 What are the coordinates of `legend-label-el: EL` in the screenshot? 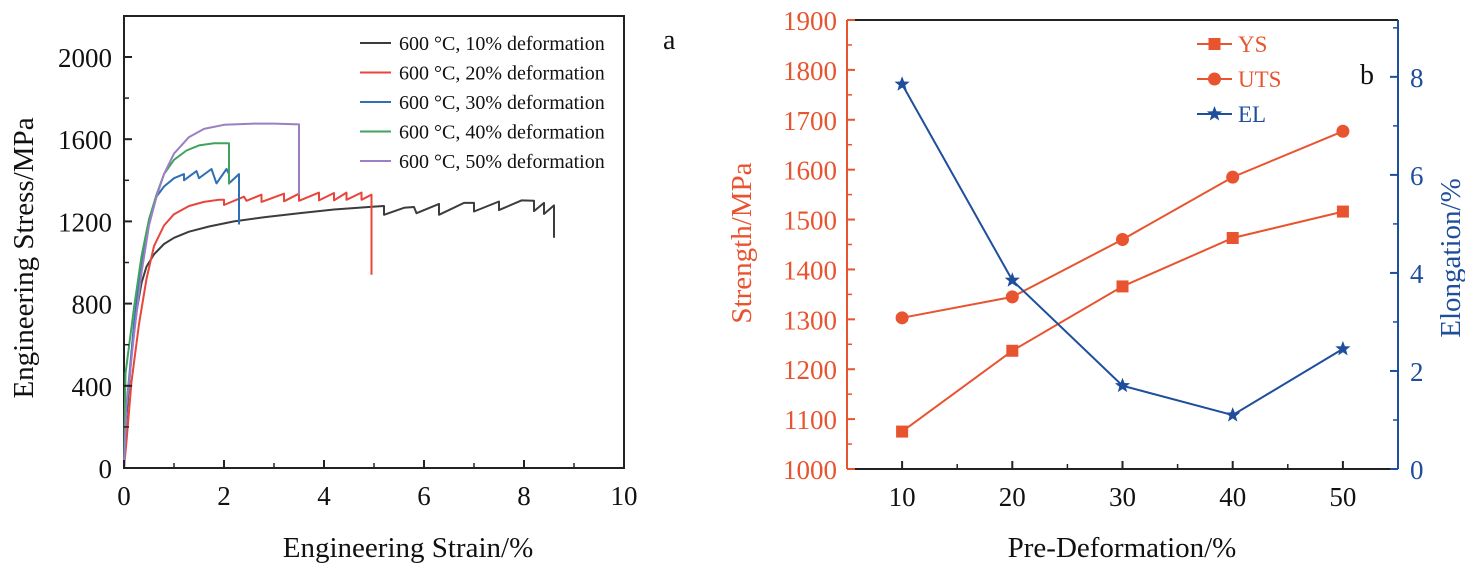 It's located at (1252, 114).